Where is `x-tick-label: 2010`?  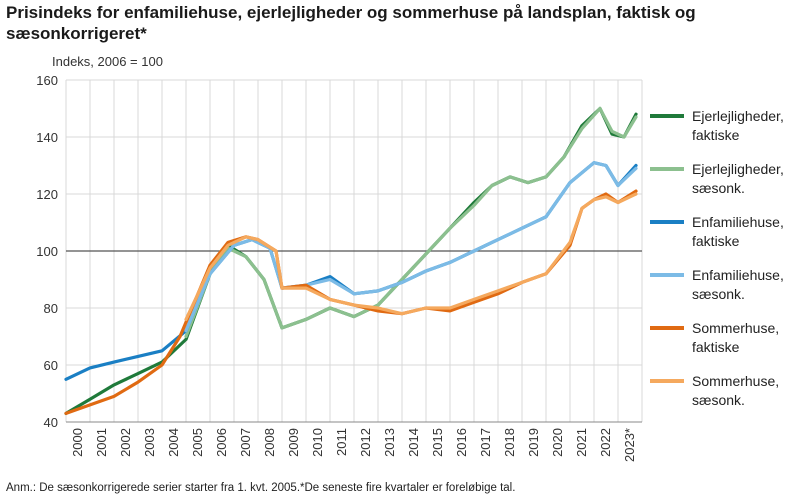
x-tick-label: 2010 is located at coordinates (317, 442).